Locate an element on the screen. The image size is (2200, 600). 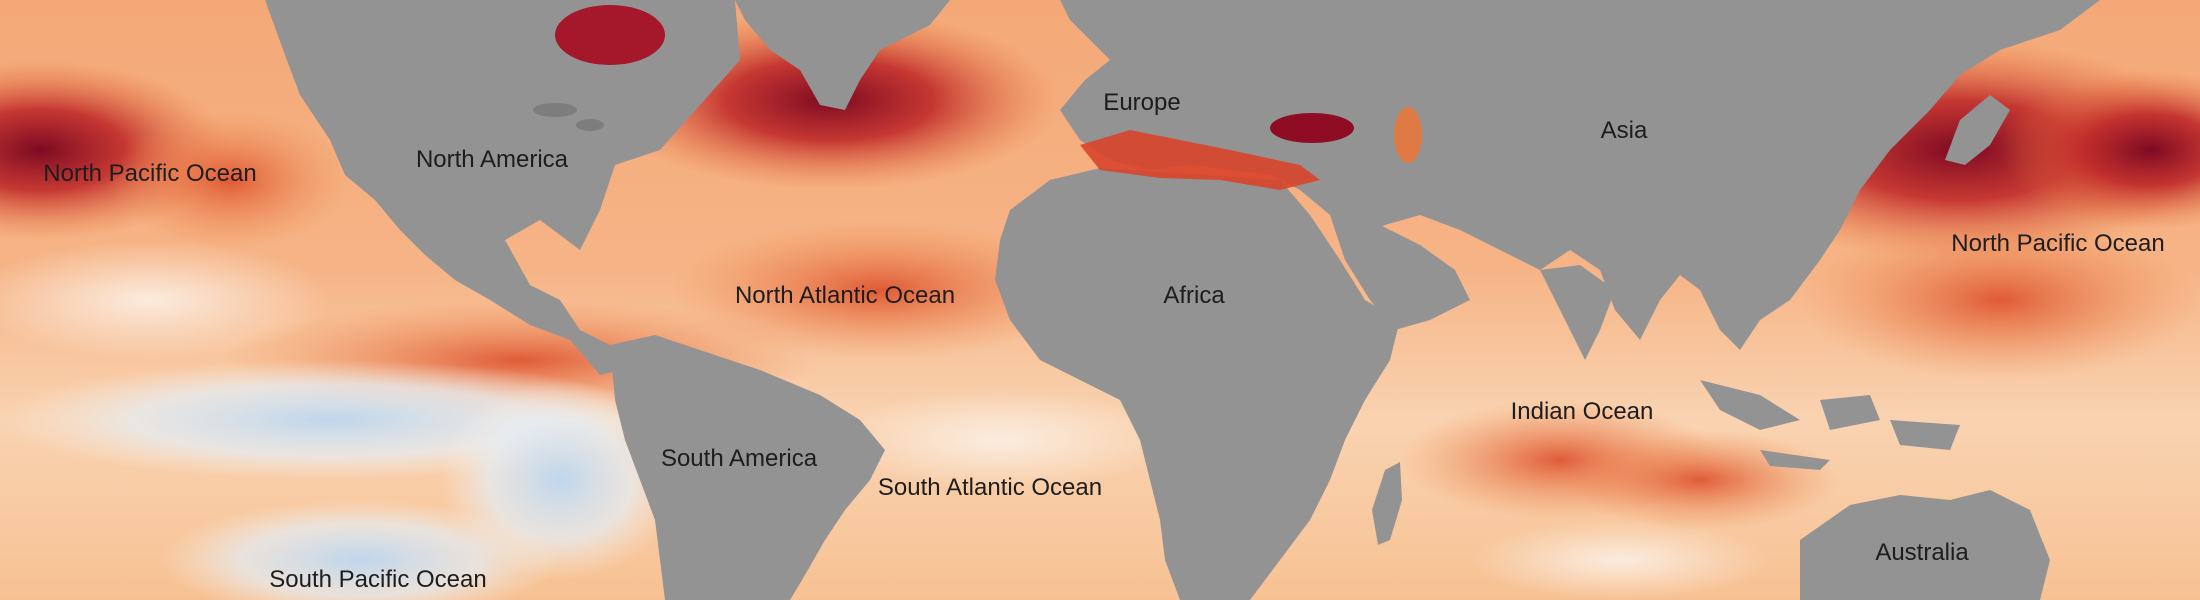
madagascar-landmass is located at coordinates (1387, 503).